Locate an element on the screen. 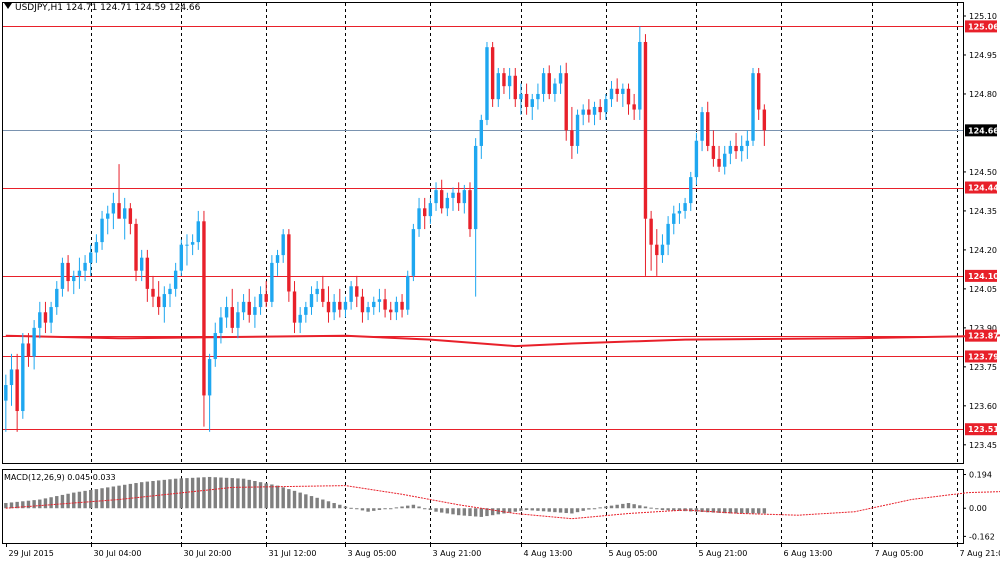 The width and height of the screenshot is (1000, 561). macd-signal-line is located at coordinates (502, 502).